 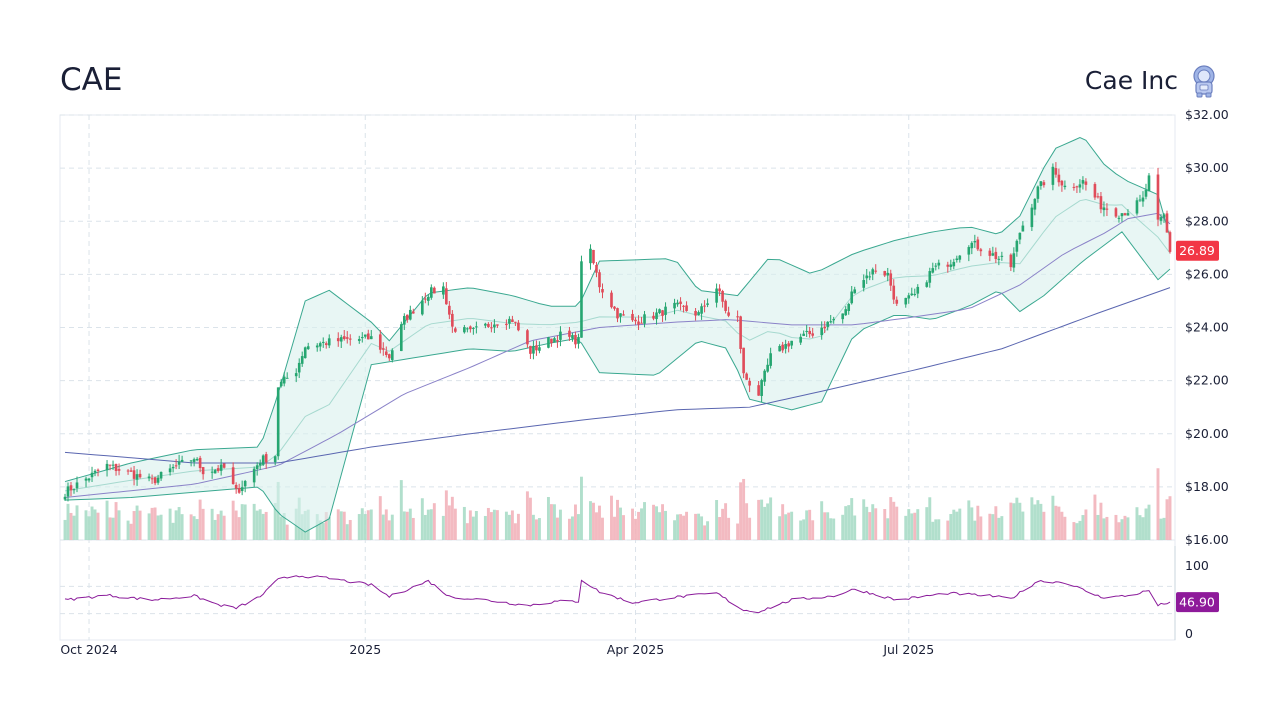 What do you see at coordinates (1207, 220) in the screenshot?
I see `y-tick-label: $28.00` at bounding box center [1207, 220].